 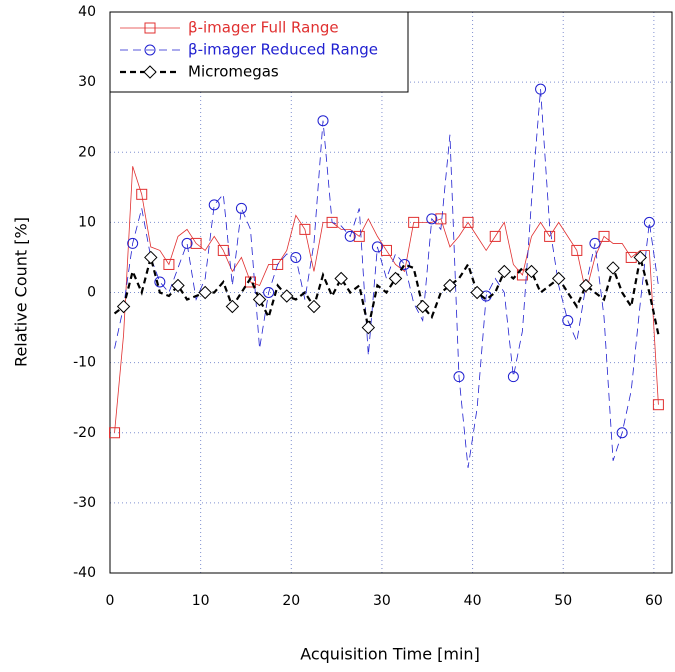 What do you see at coordinates (283, 50) in the screenshot?
I see `legend-label: β-imager Reduced Range` at bounding box center [283, 50].